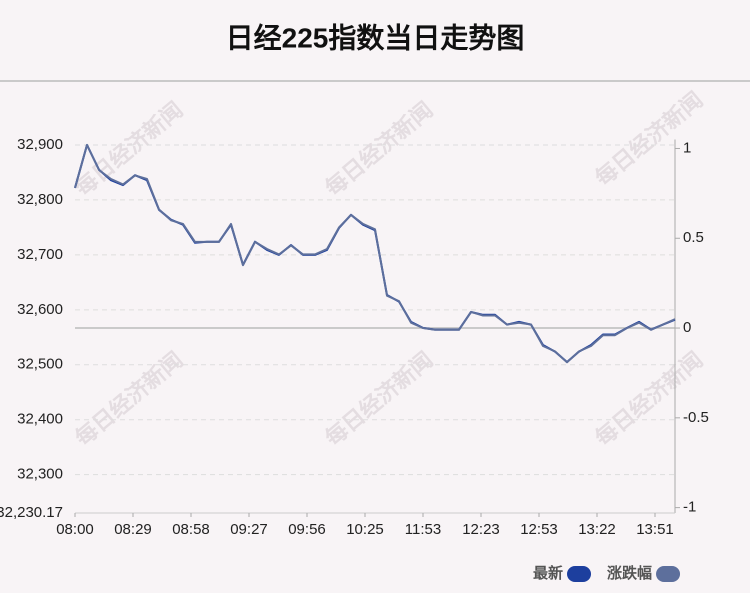  Describe the element at coordinates (481, 529) in the screenshot. I see `x-tick-label: 12:23` at that location.